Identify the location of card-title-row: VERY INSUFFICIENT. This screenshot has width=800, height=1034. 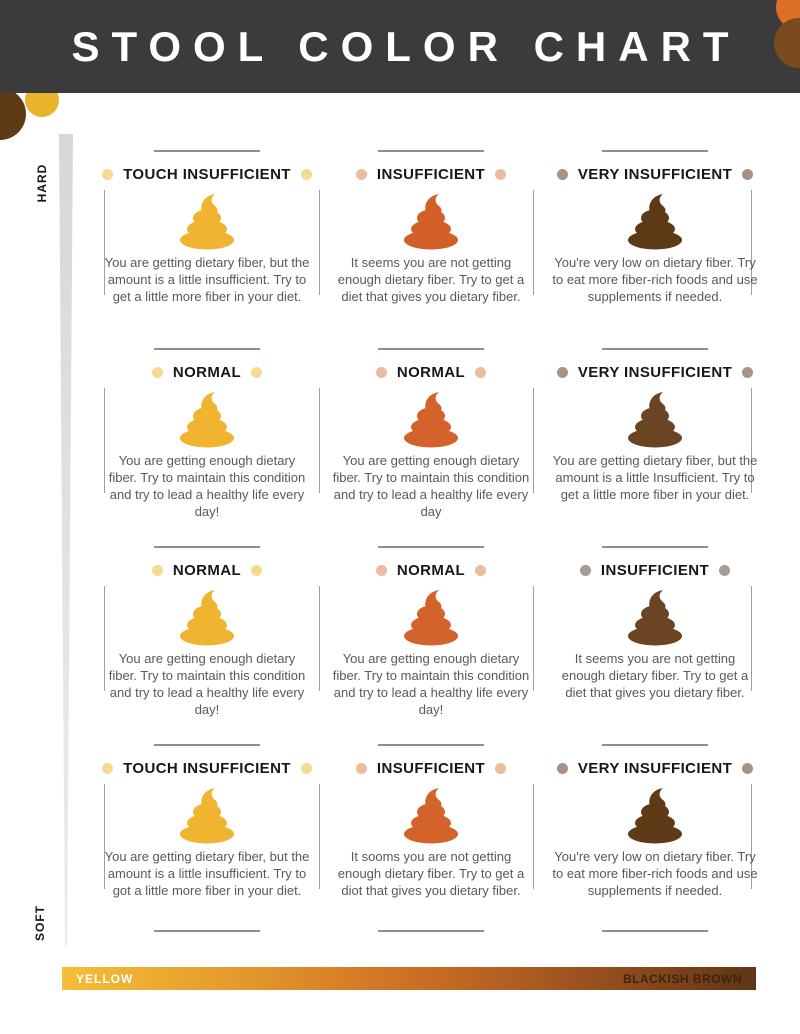
(655, 166).